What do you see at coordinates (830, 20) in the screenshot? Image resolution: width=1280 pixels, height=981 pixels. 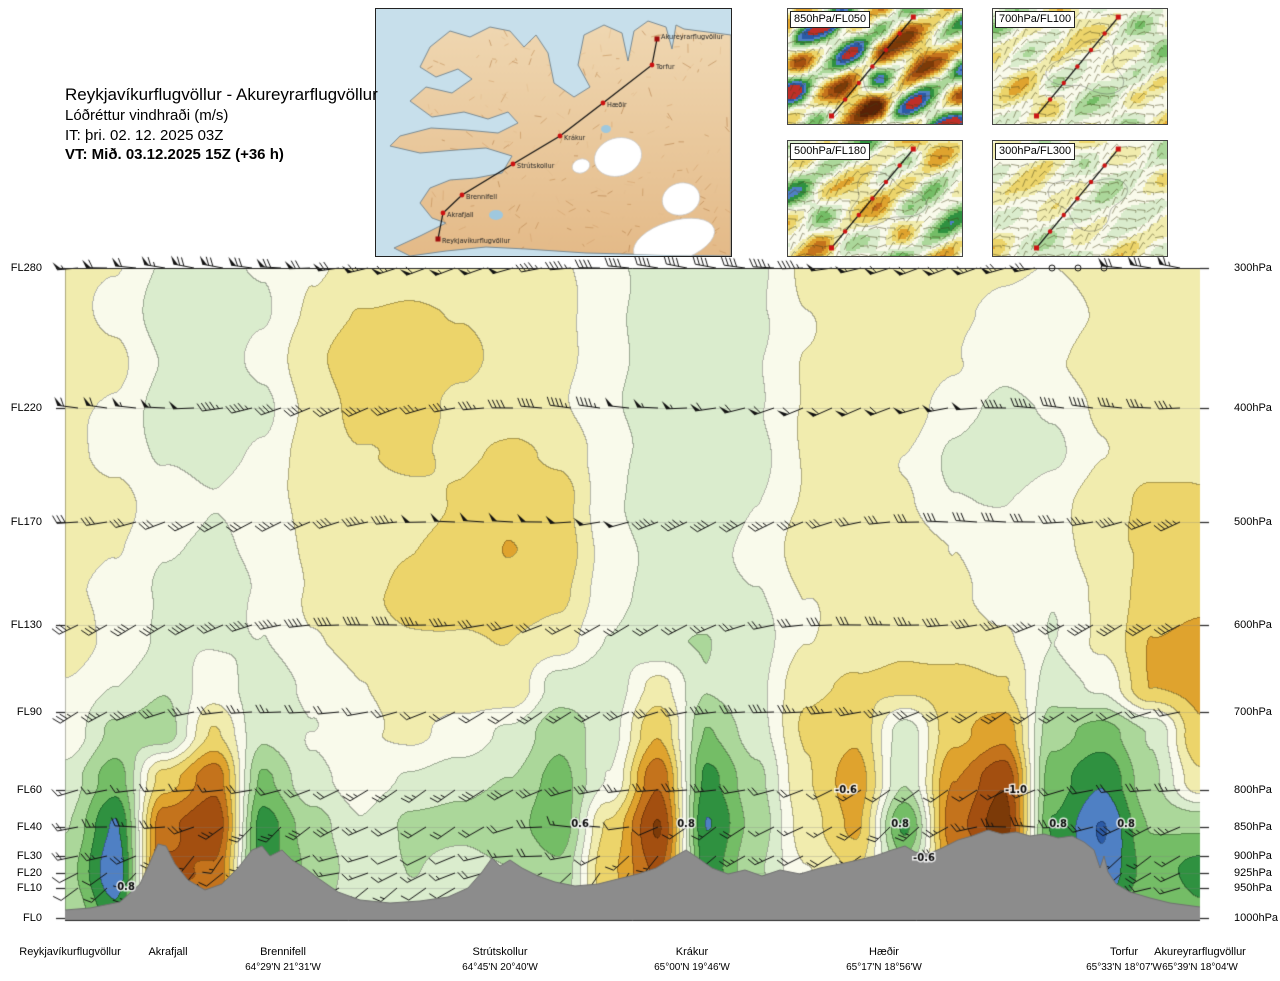 I see `minimap-label: 850hPa/FL050` at bounding box center [830, 20].